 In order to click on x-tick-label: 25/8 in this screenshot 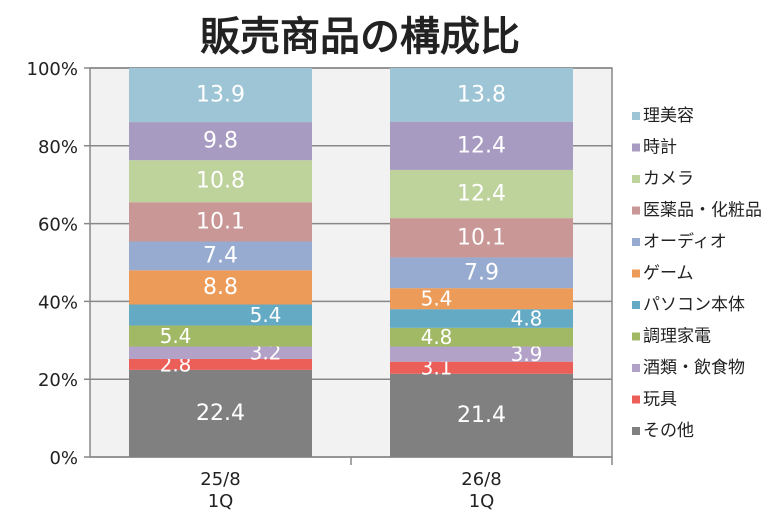, I will do `click(220, 479)`.